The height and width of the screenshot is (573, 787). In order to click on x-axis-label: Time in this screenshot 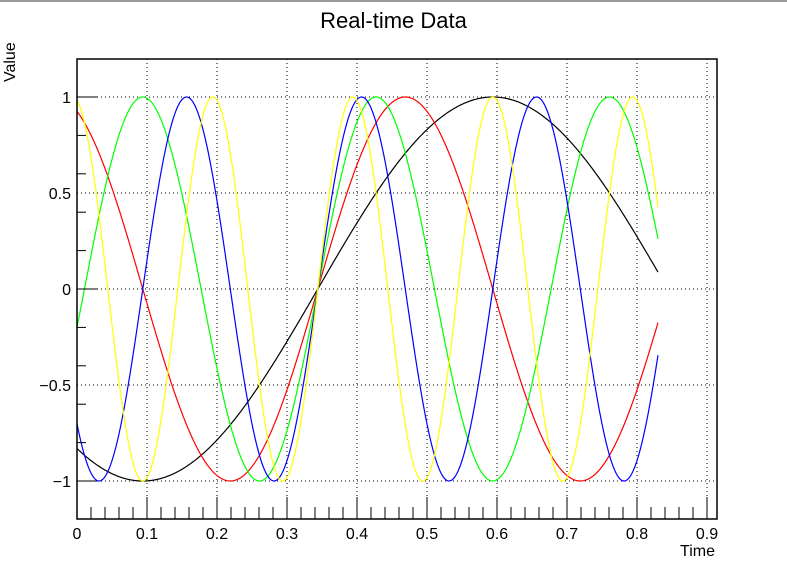, I will do `click(697, 551)`.